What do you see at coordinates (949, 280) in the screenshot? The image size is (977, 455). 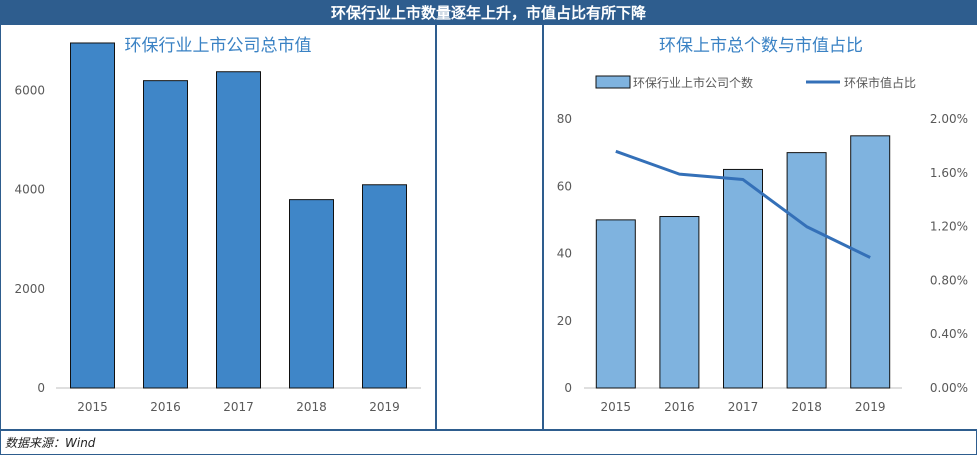 I see `y-right-tick-label: 0.80%` at bounding box center [949, 280].